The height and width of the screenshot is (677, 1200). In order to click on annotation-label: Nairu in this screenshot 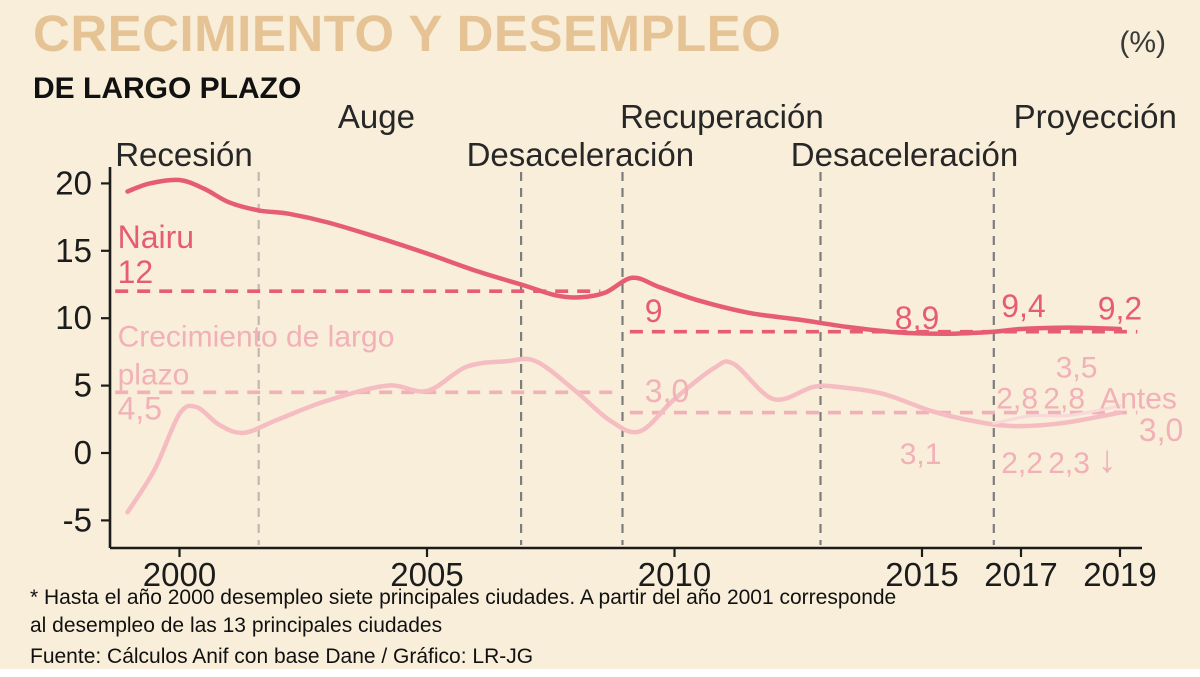, I will do `click(156, 237)`.